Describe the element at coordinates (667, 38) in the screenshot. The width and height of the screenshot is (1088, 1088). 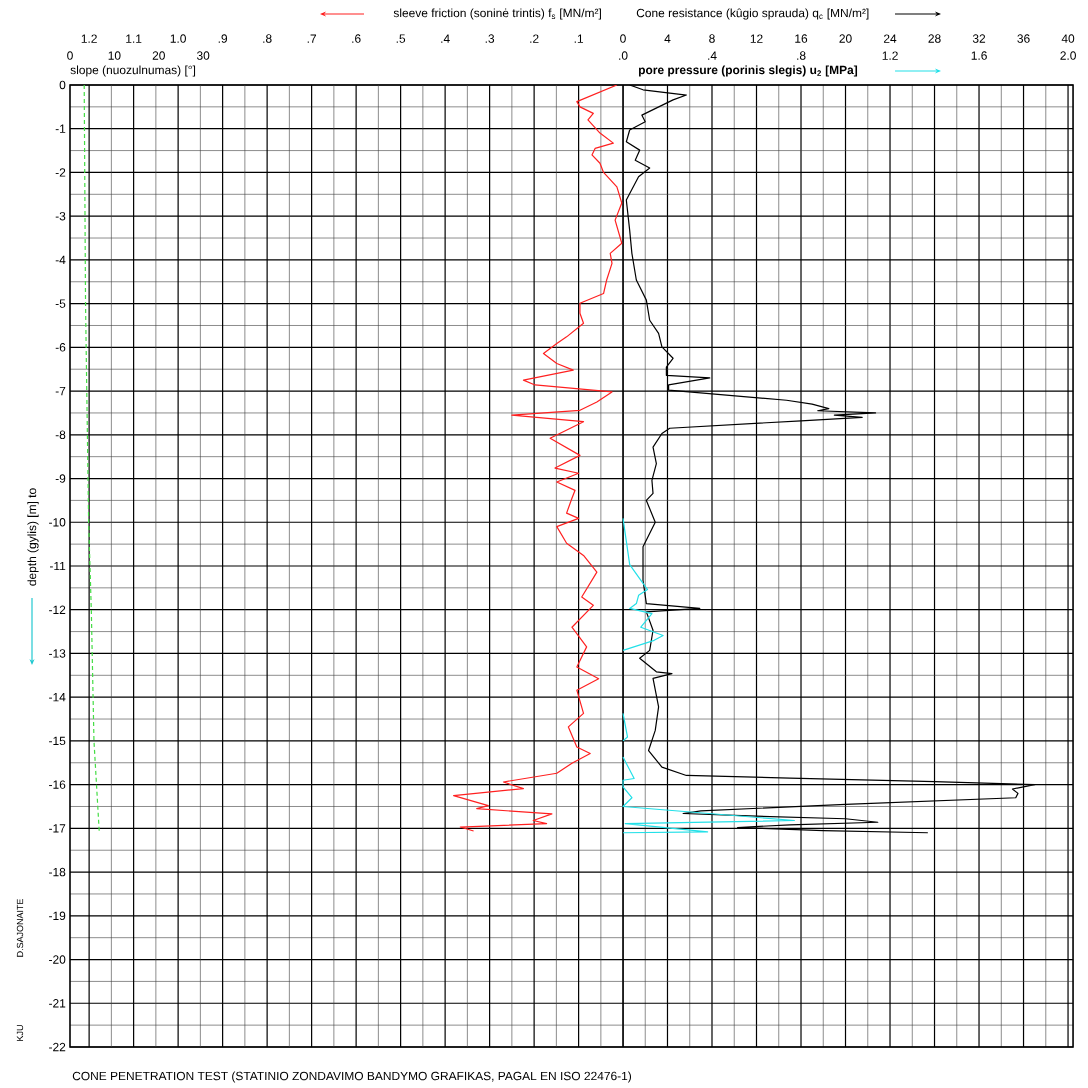
I see `x-tick-label: 4` at that location.